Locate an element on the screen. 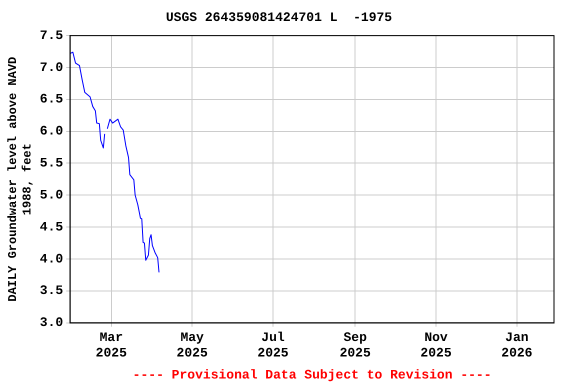 Image resolution: width=576 pixels, height=384 pixels. y-tick-label: 5.0 is located at coordinates (52, 194).